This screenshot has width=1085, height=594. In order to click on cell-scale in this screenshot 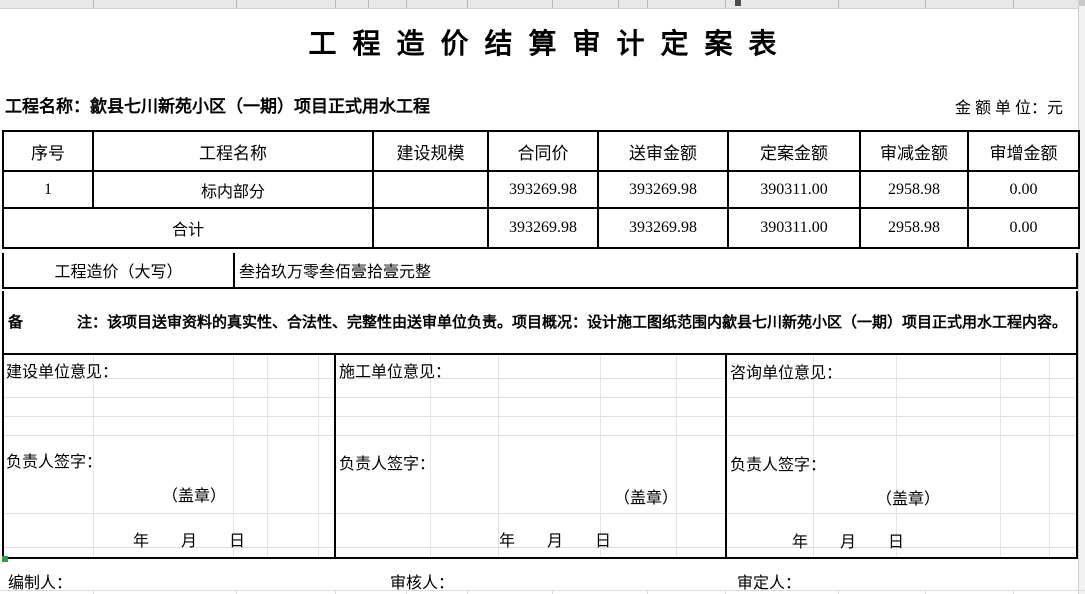, I will do `click(430, 189)`.